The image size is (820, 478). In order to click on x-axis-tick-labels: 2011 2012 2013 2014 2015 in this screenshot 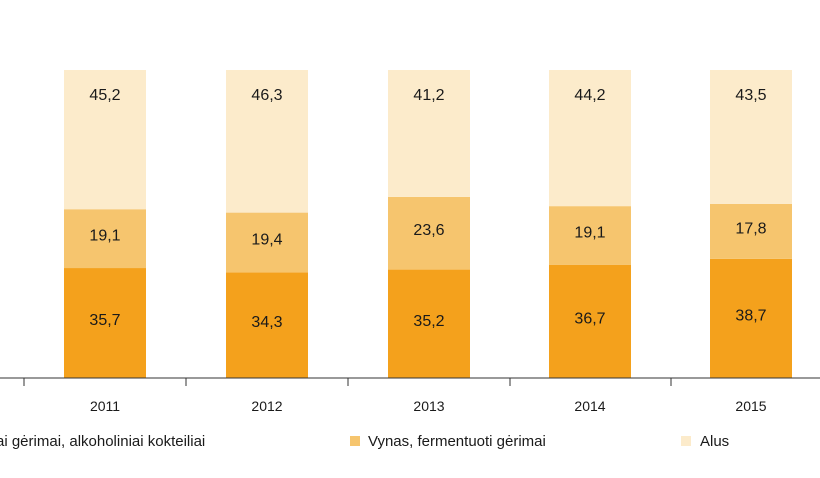, I will do `click(428, 406)`.